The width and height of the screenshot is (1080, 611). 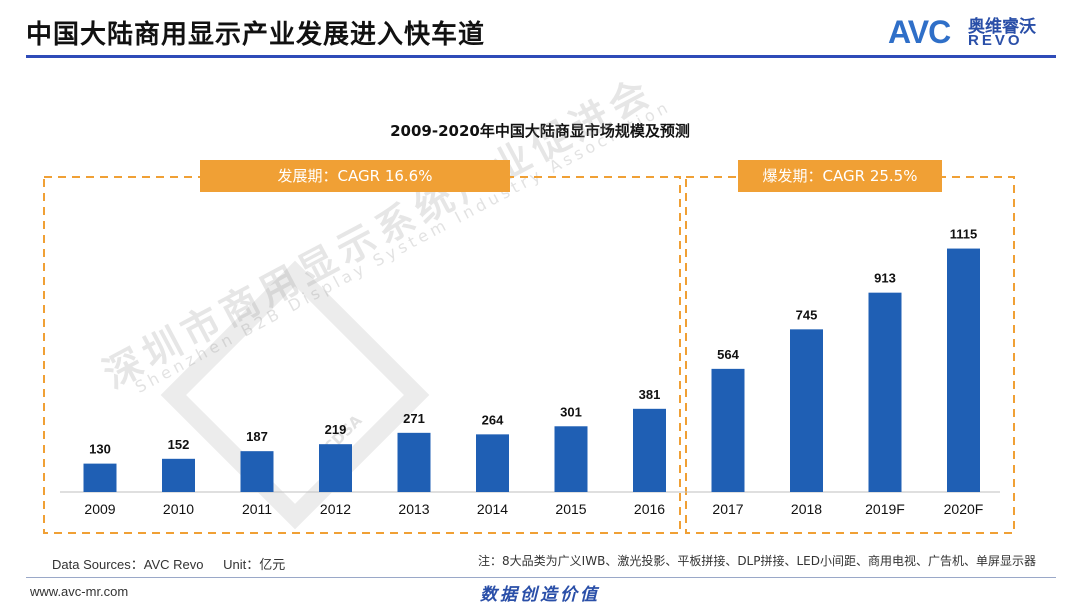 I want to click on bar-2018, so click(x=806, y=410).